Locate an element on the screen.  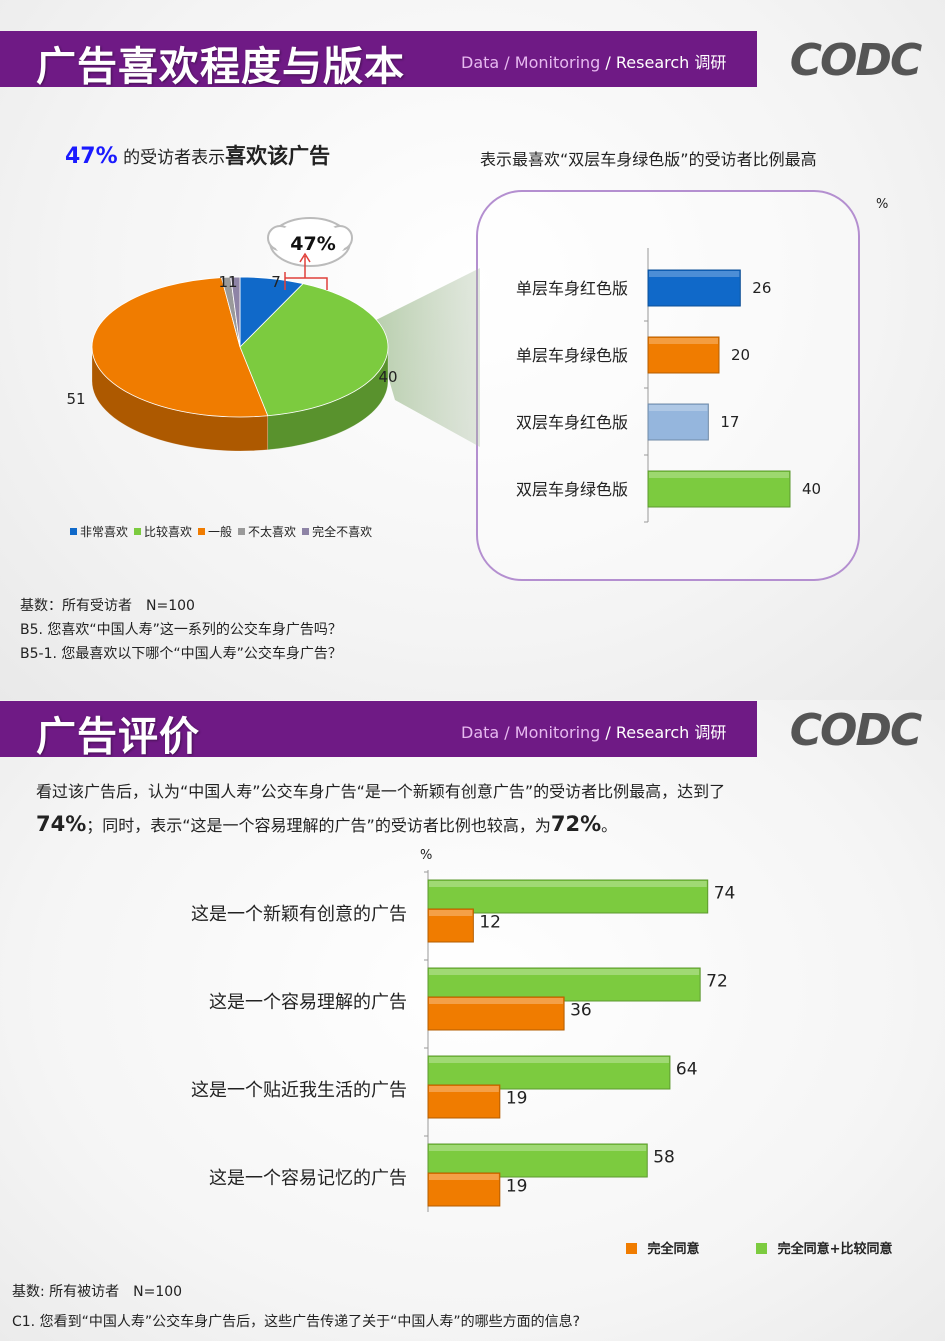
section2-title: 广告评价 is located at coordinates (118, 737).